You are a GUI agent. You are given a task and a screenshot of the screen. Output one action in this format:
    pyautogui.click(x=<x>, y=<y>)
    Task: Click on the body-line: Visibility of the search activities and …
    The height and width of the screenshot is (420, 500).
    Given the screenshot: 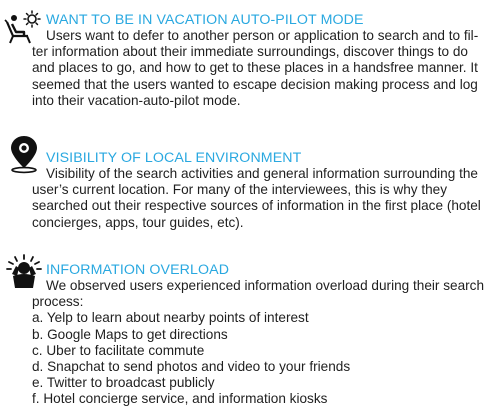 What is the action you would take?
    pyautogui.click(x=262, y=173)
    